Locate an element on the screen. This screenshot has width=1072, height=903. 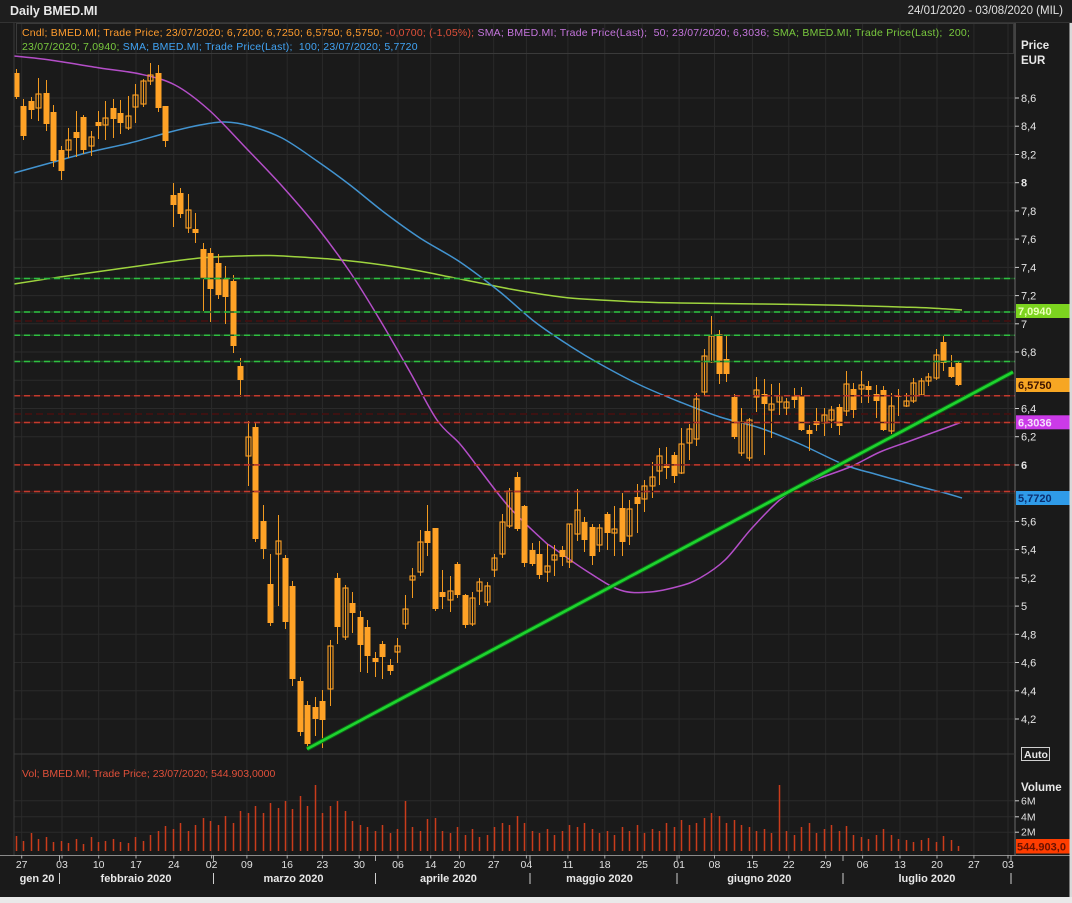
svg-text: 24/01/2020 - 03/08/2020 (MIL) is located at coordinates (986, 11).